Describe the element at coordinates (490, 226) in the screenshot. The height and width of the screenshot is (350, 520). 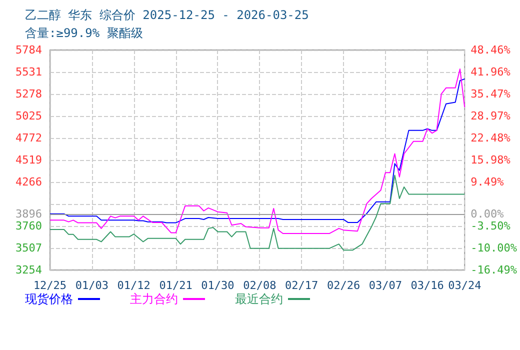
I see `y2-tick-label: -3.50%` at that location.